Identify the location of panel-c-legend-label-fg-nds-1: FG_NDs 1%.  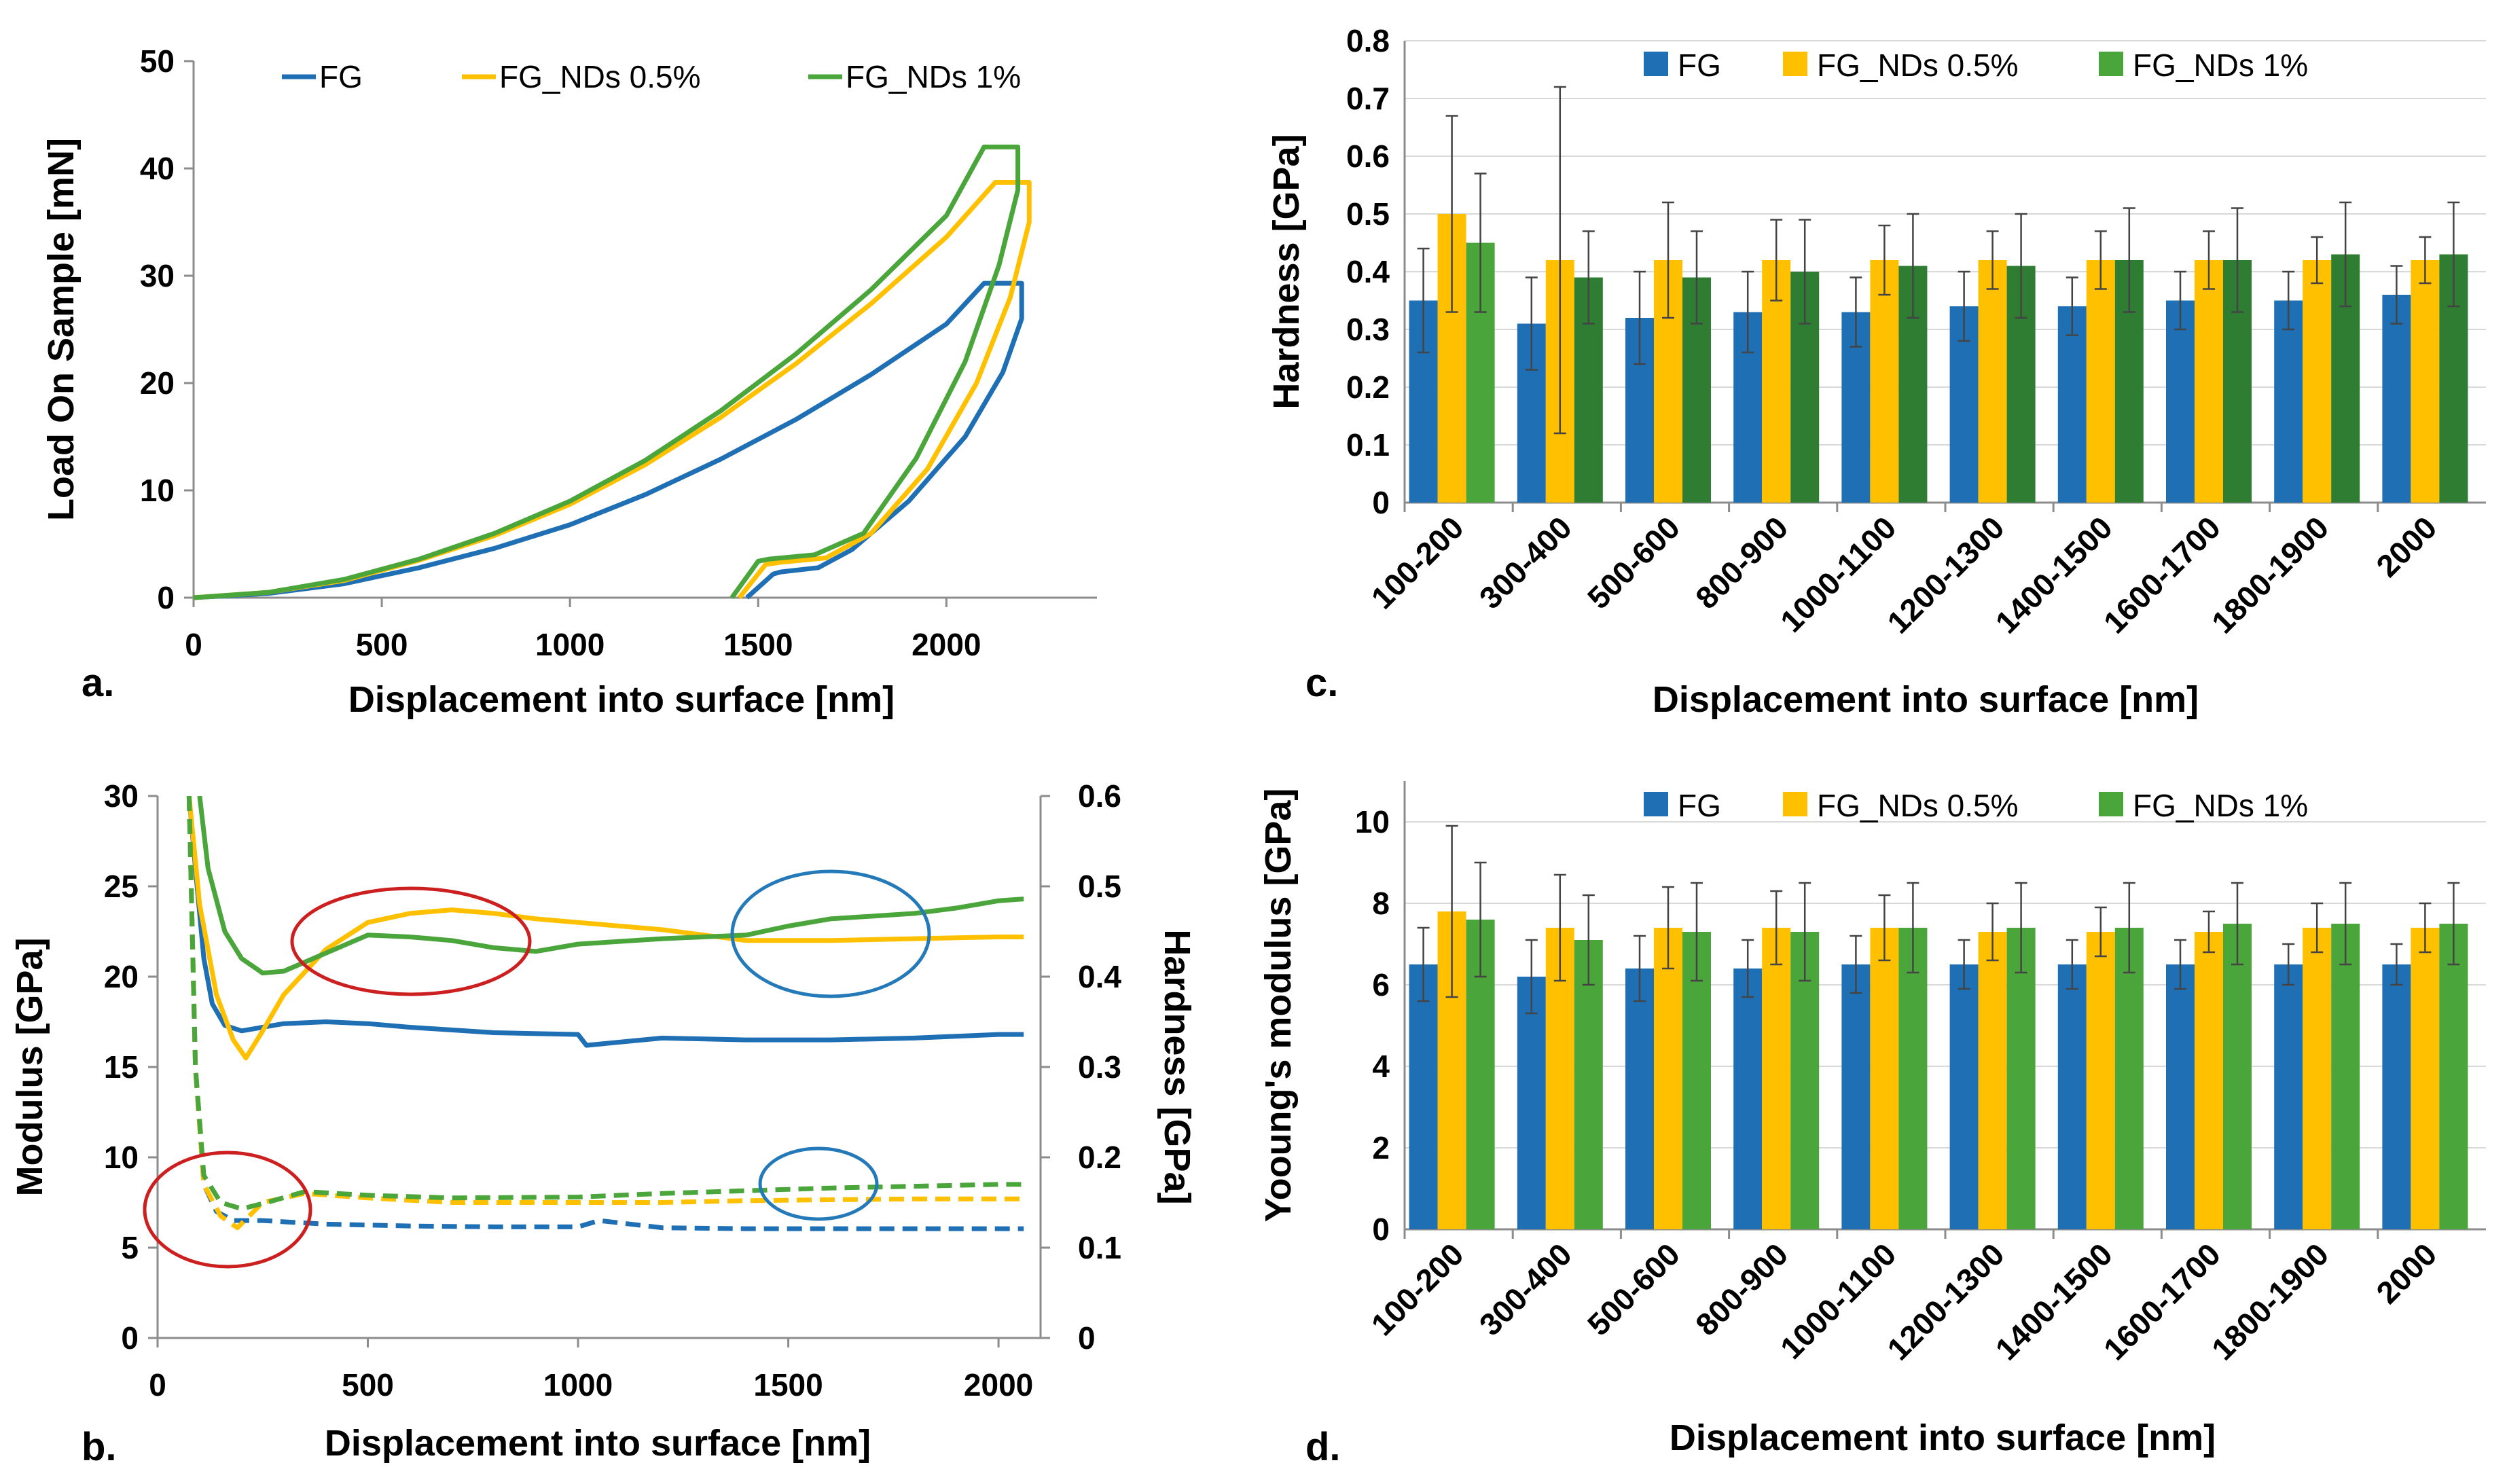
(2220, 65).